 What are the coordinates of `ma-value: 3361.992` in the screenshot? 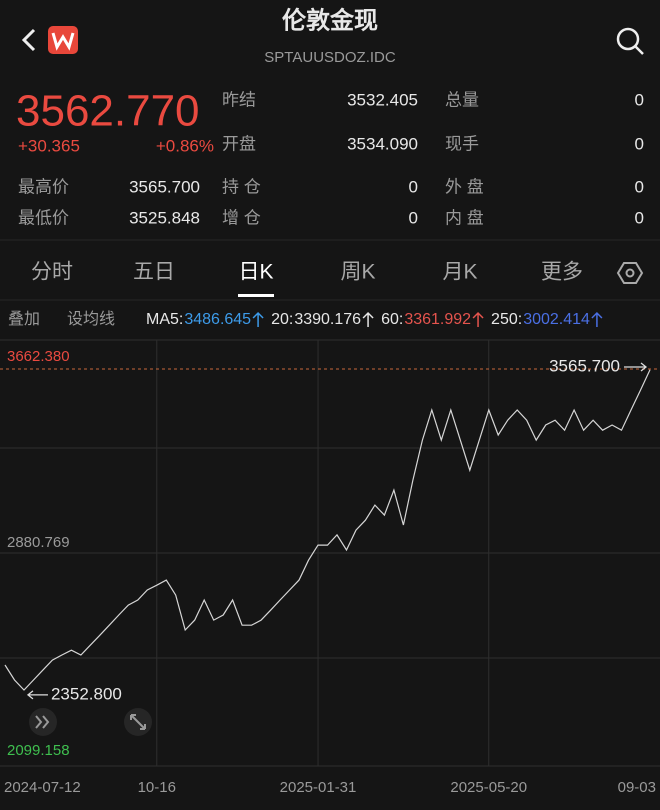 It's located at (437, 319).